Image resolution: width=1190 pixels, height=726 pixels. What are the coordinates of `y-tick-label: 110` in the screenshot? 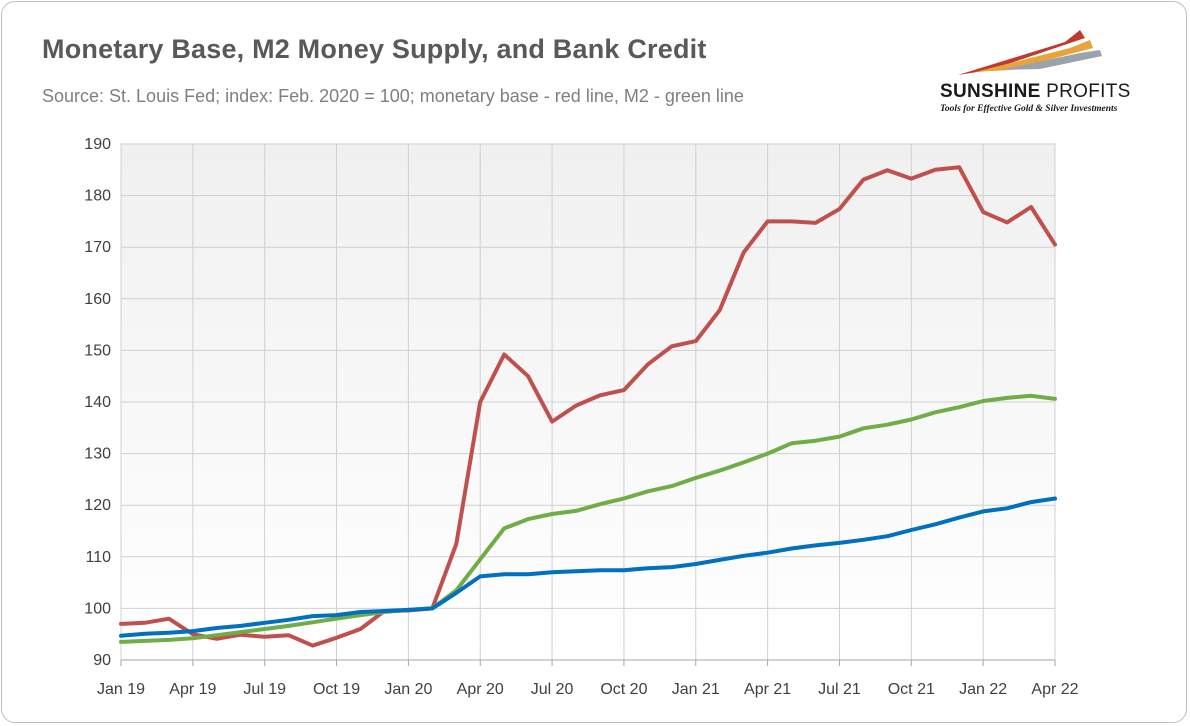 It's located at (98, 557).